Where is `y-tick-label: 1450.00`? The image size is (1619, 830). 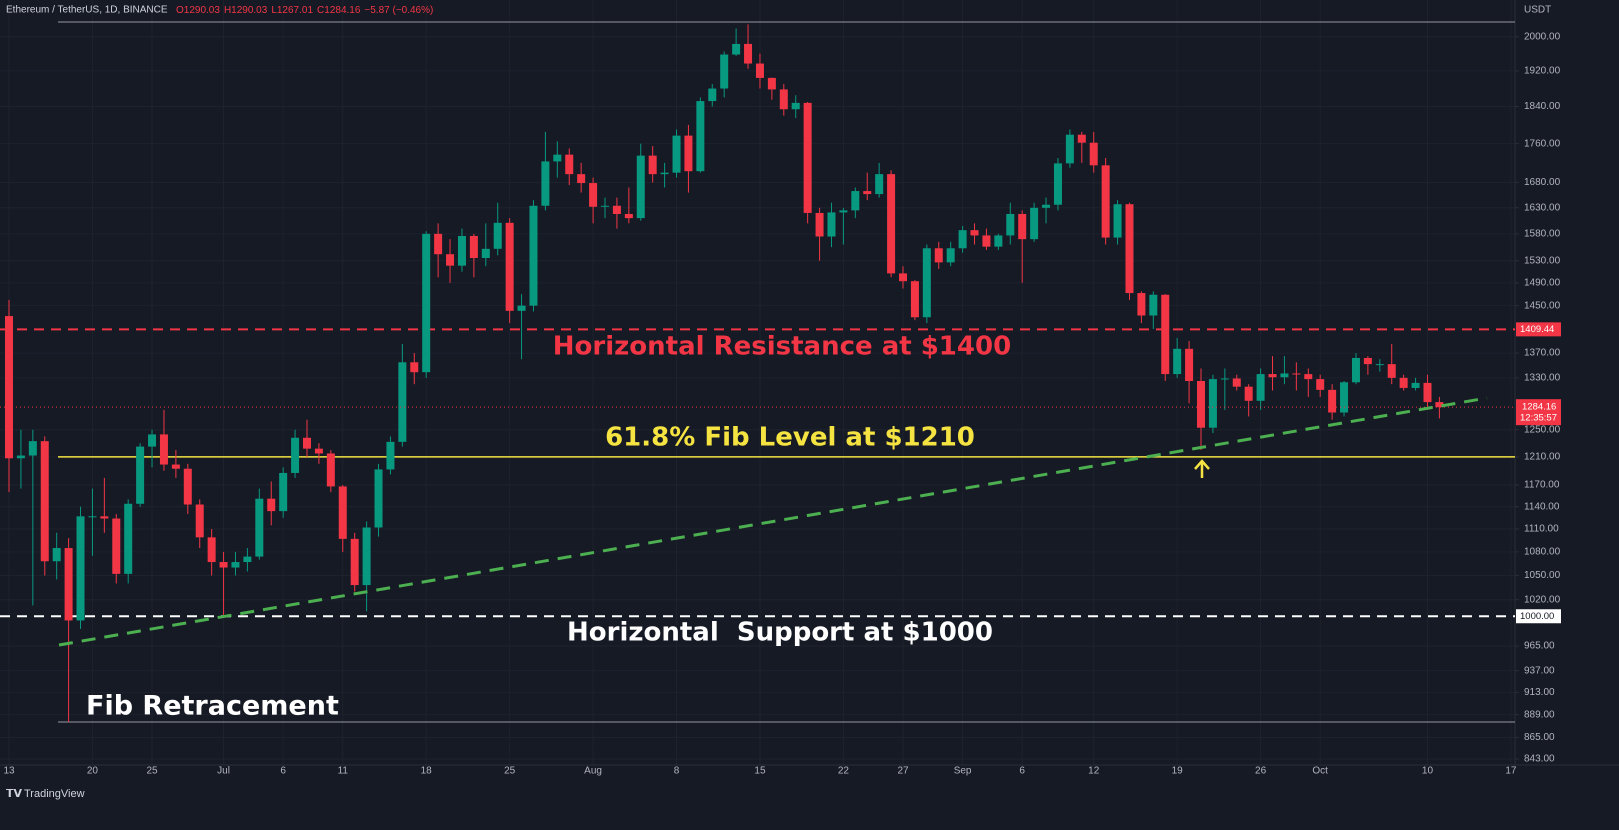 y-tick-label: 1450.00 is located at coordinates (1542, 305).